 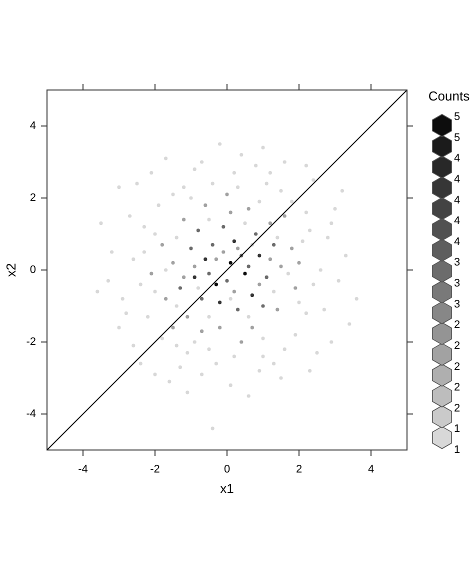 I want to click on x-tick-label: 2, so click(x=299, y=470).